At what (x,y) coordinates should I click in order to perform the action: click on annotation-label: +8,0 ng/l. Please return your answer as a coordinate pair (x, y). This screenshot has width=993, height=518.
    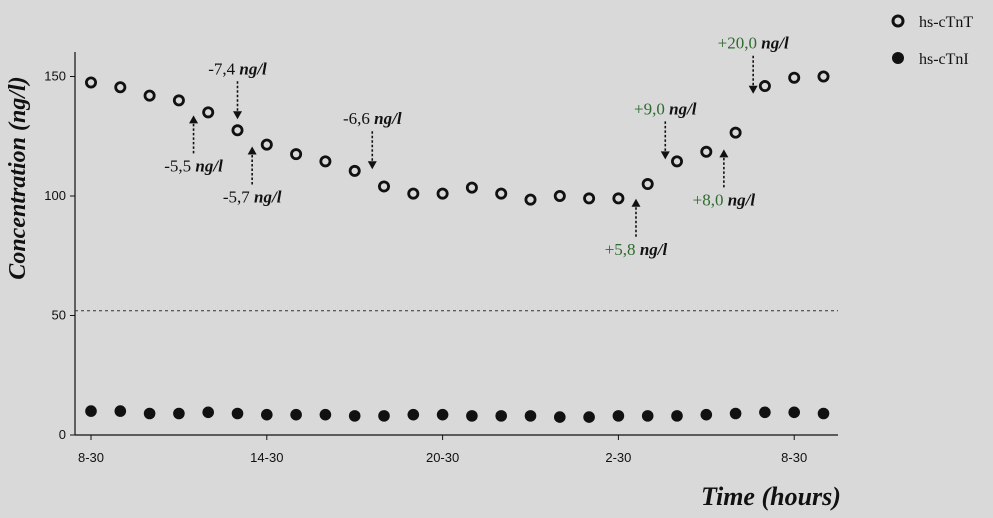
    Looking at the image, I should click on (724, 199).